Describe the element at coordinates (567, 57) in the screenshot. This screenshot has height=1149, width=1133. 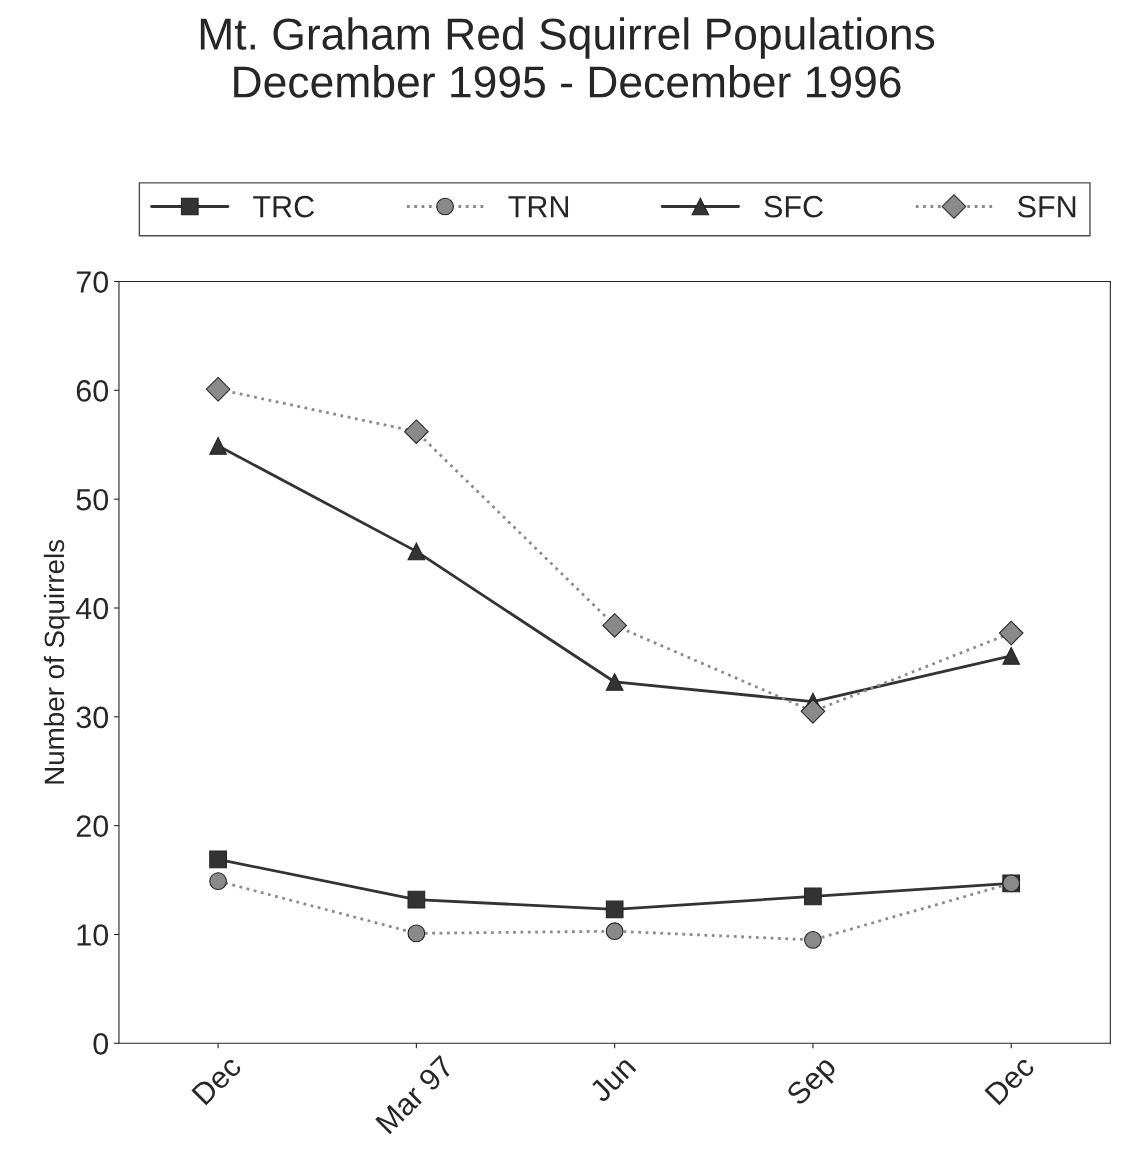
I see `chart-title: Mt. Graham Red Squirrel Populations December 1995 - December 1996` at that location.